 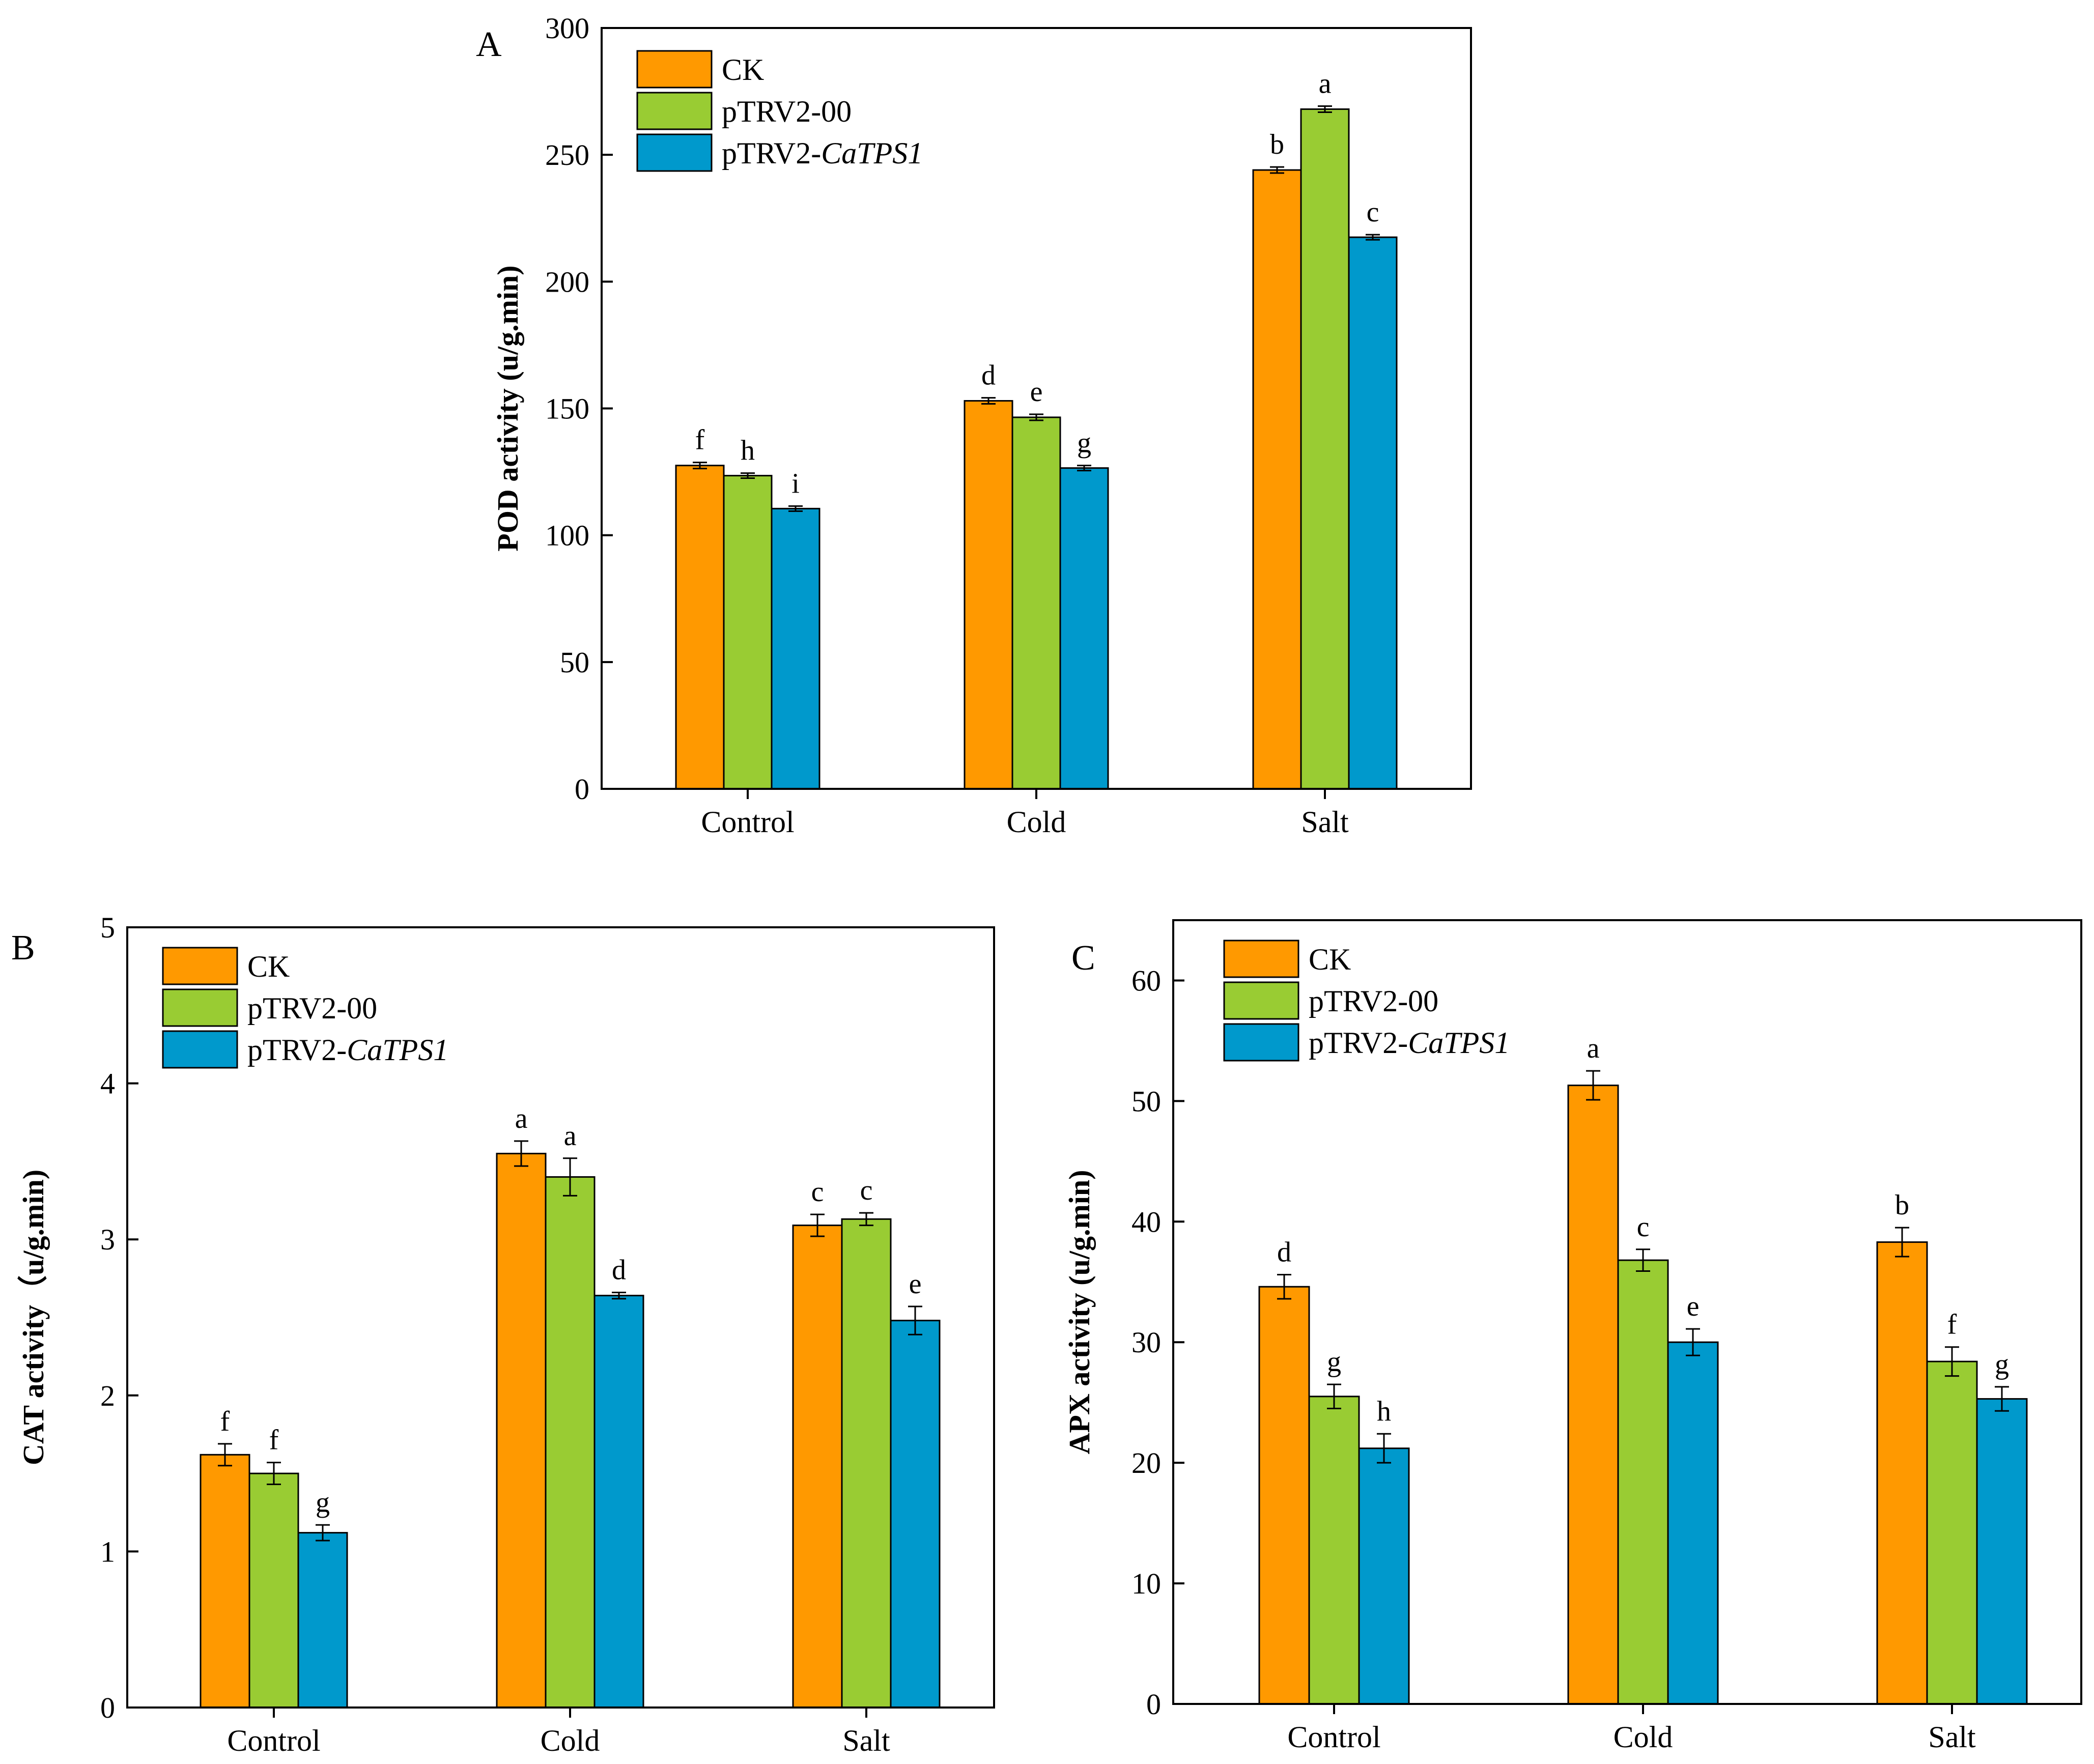 I want to click on y-axis-title: APX activity (u/g.min), so click(x=1079, y=1312).